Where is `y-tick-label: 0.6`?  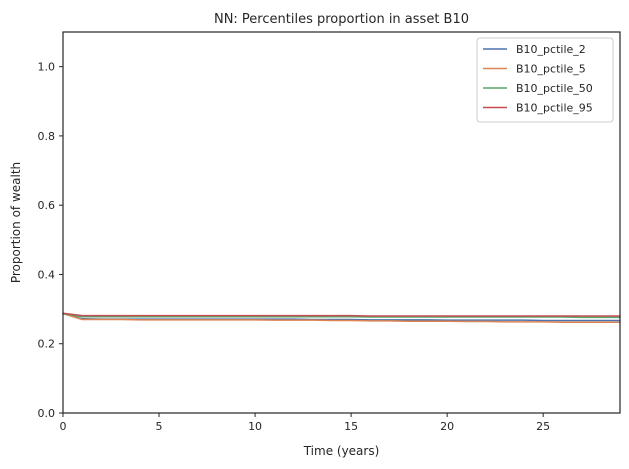
y-tick-label: 0.6 is located at coordinates (47, 205).